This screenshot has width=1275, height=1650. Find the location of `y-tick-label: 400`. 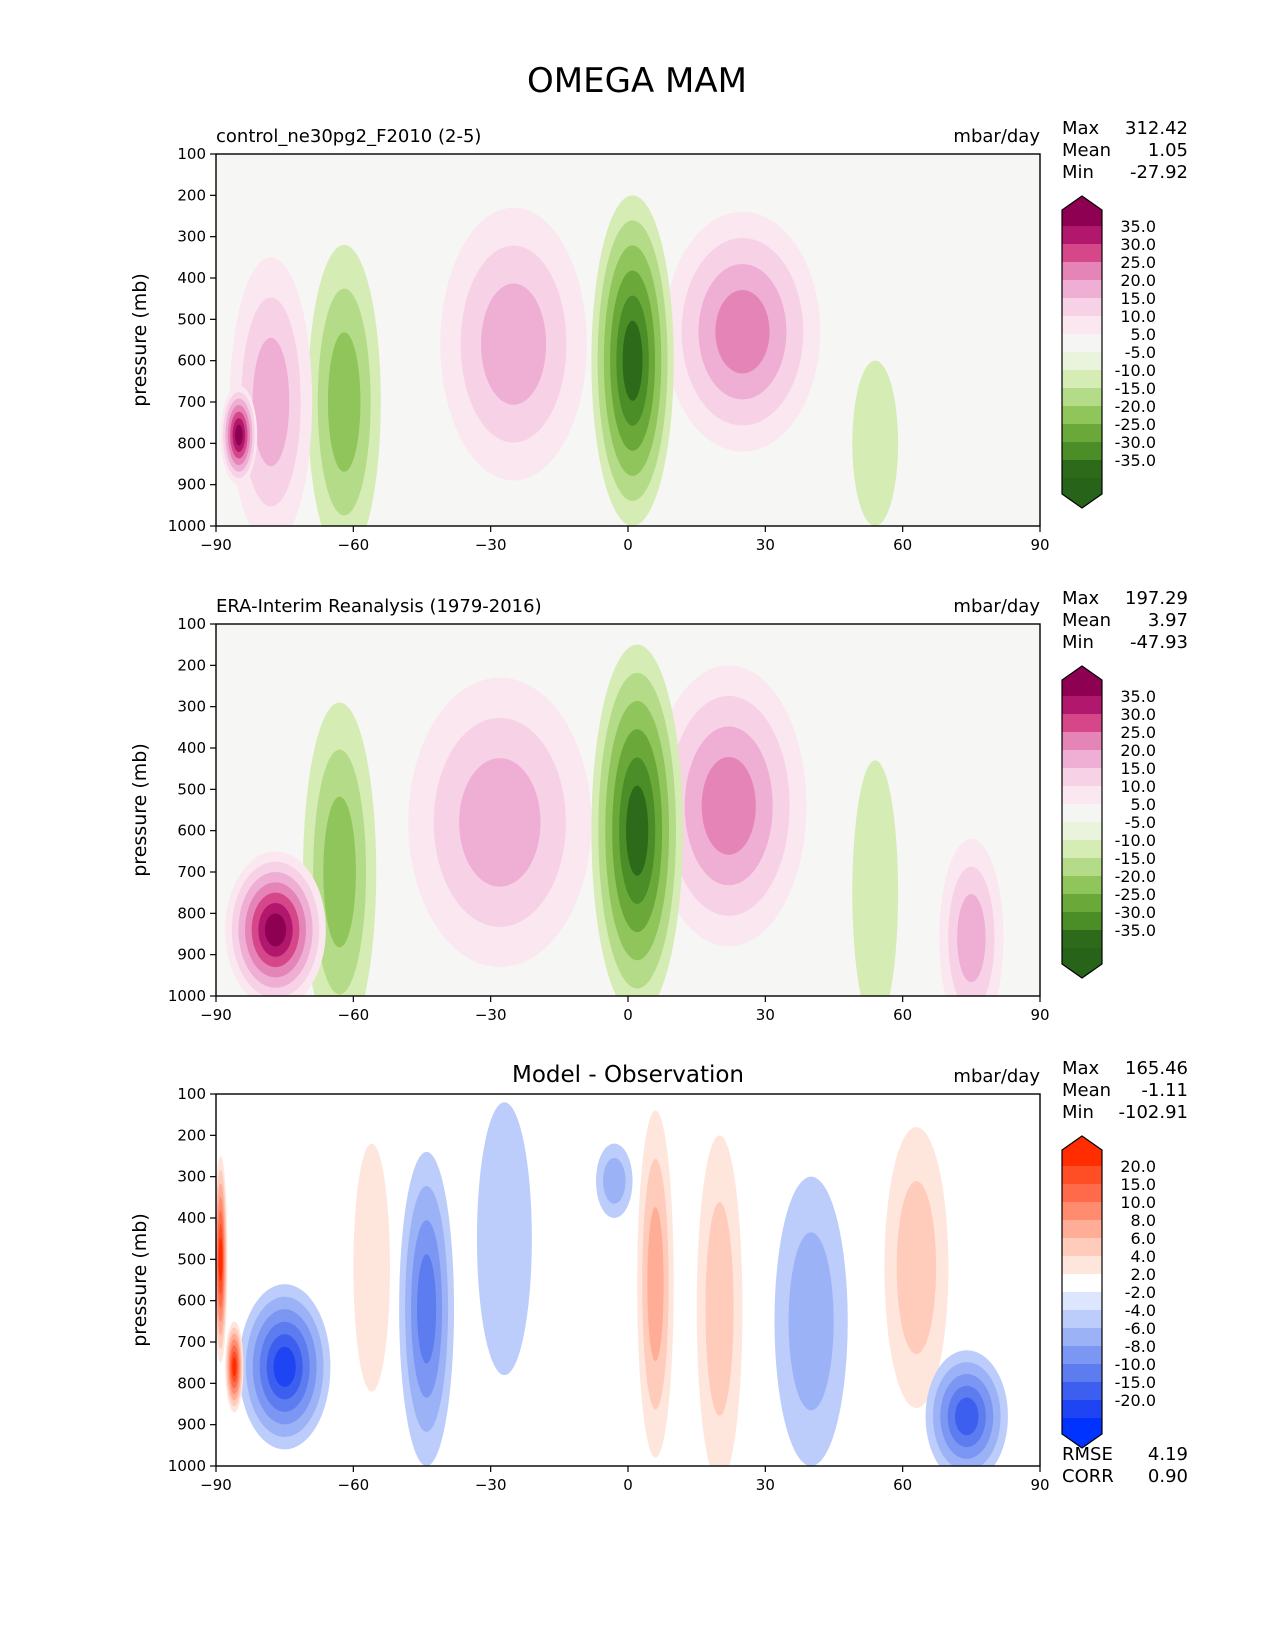

y-tick-label: 400 is located at coordinates (191, 1218).